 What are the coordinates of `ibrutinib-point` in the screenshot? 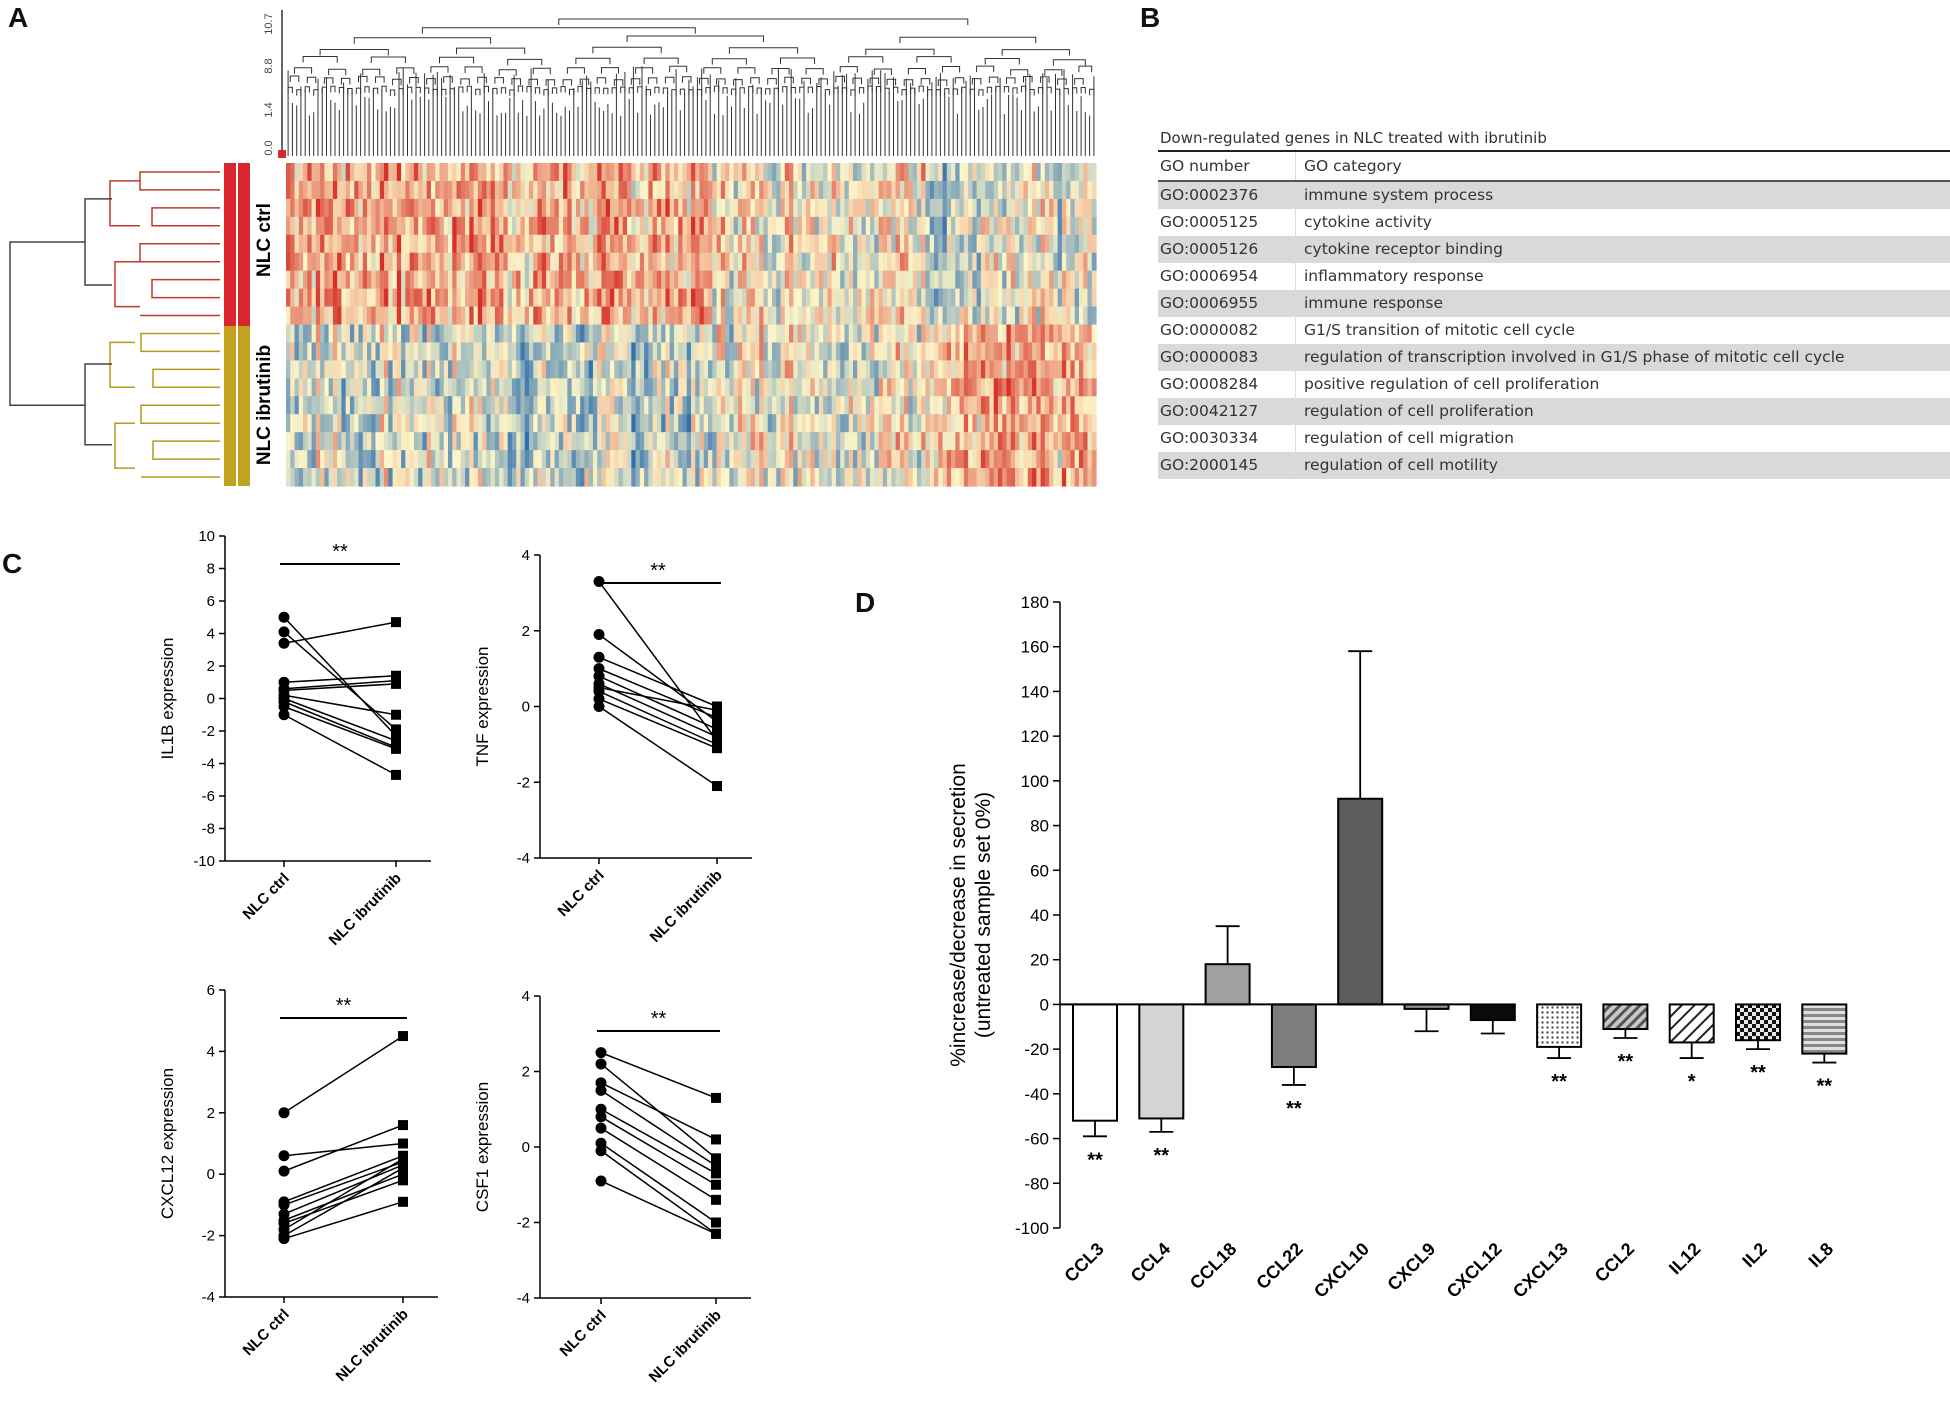 It's located at (716, 1165).